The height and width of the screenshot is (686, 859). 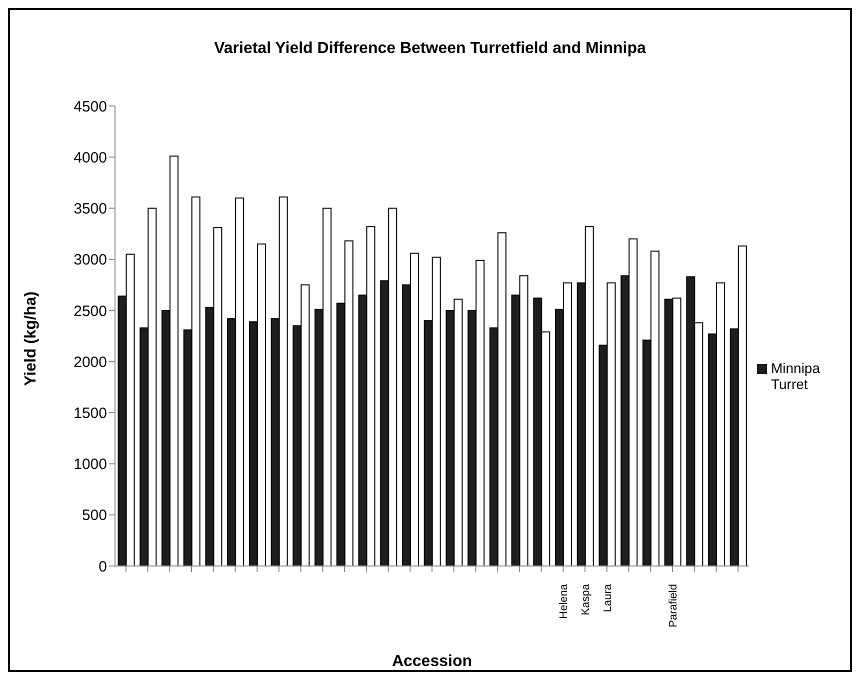 I want to click on y-axis-title: Yield (kg/ha), so click(x=31, y=338).